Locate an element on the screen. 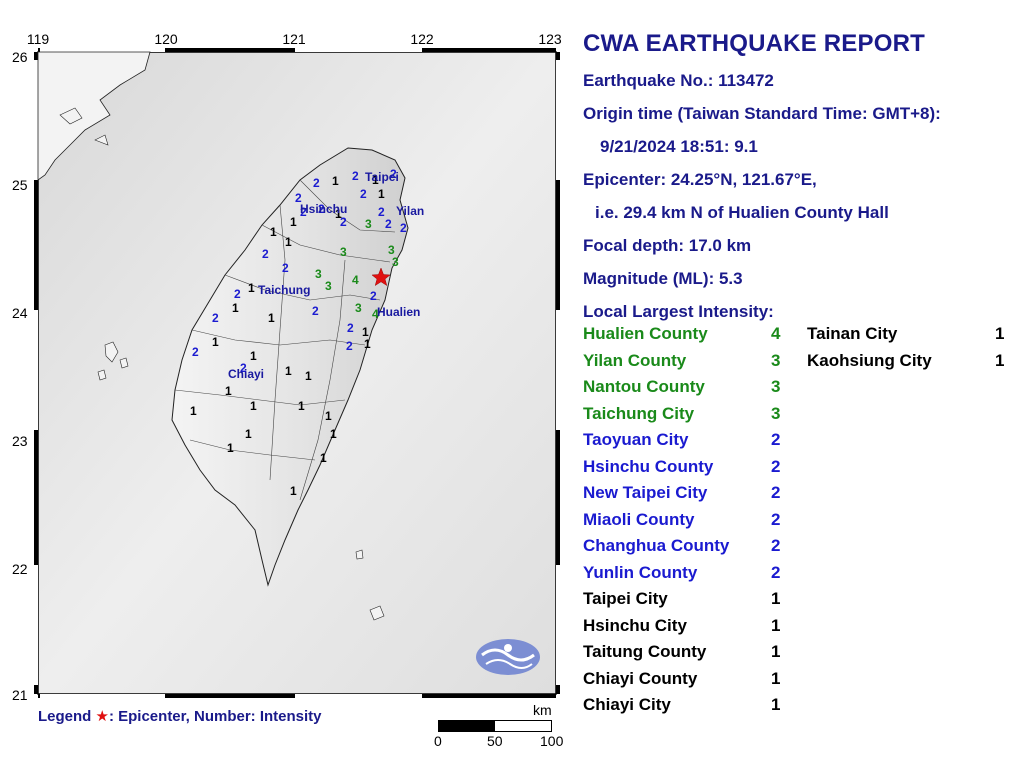  region-name: Chiayi City is located at coordinates (627, 704).